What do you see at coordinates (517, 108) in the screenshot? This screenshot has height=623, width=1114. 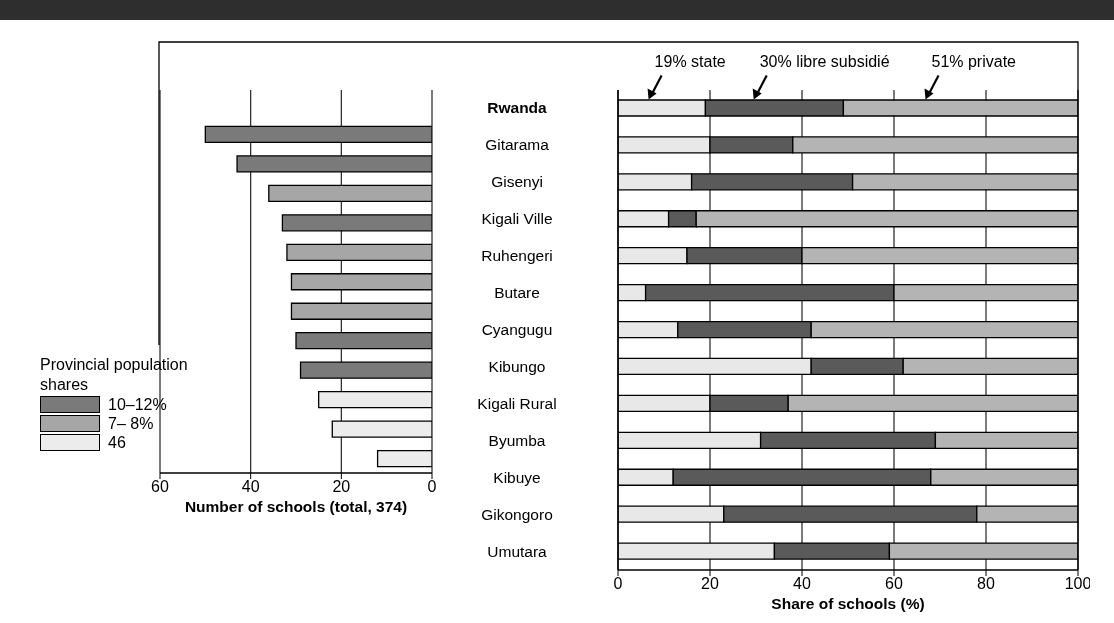 I see `y-tick-label: Rwanda` at bounding box center [517, 108].